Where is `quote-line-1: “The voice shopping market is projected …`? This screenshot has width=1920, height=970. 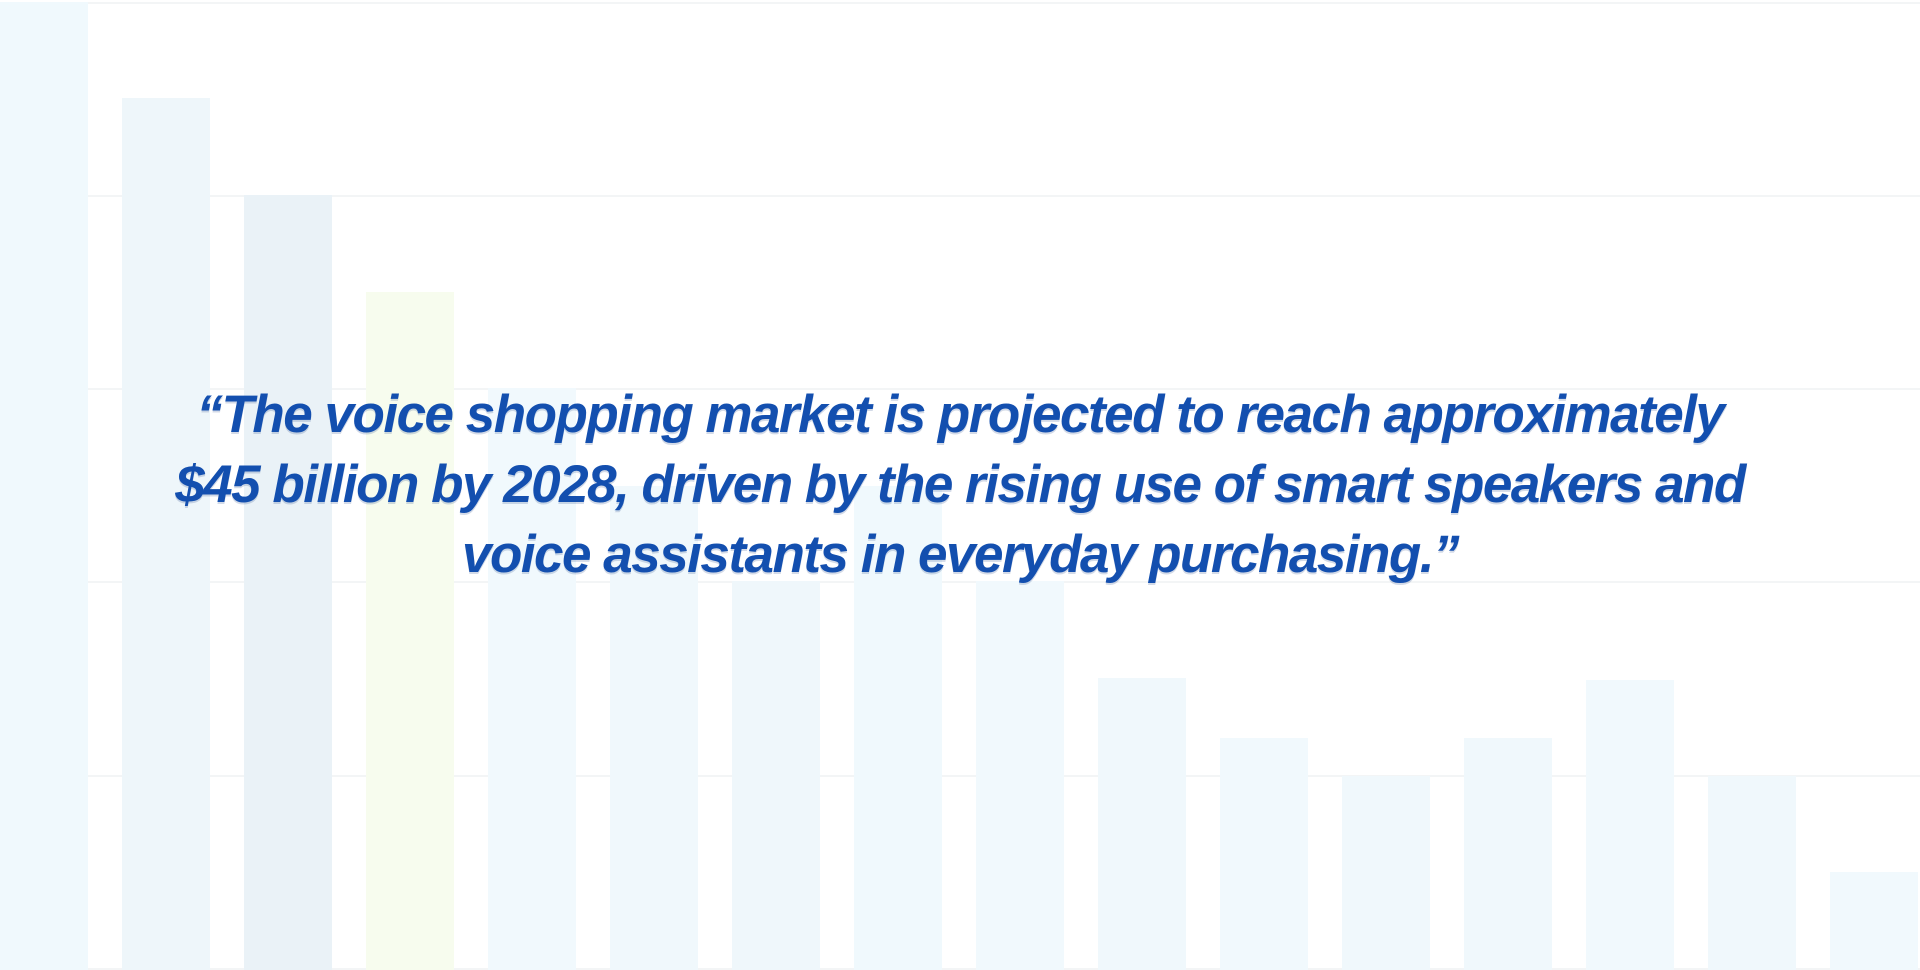
quote-line-1: “The voice shopping market is projected … is located at coordinates (960, 414).